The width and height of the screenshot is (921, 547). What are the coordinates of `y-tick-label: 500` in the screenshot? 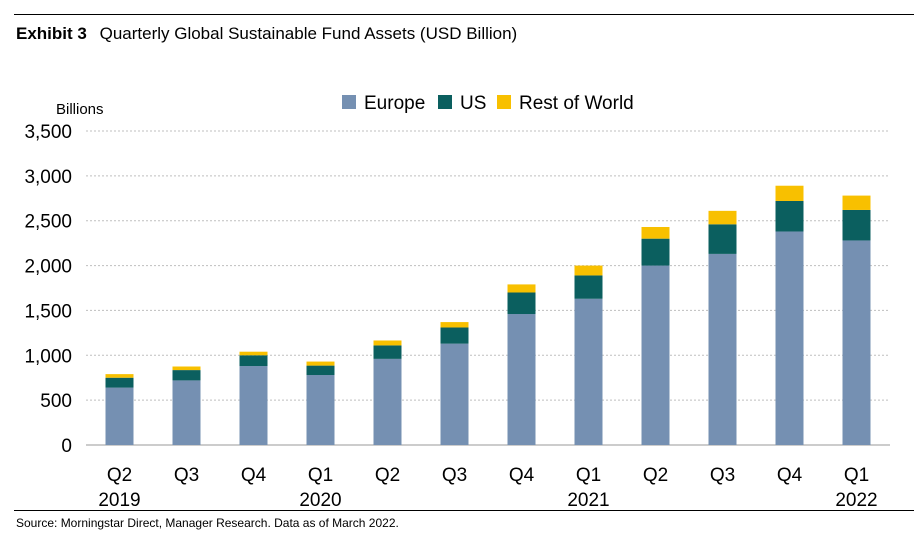 It's located at (56, 401).